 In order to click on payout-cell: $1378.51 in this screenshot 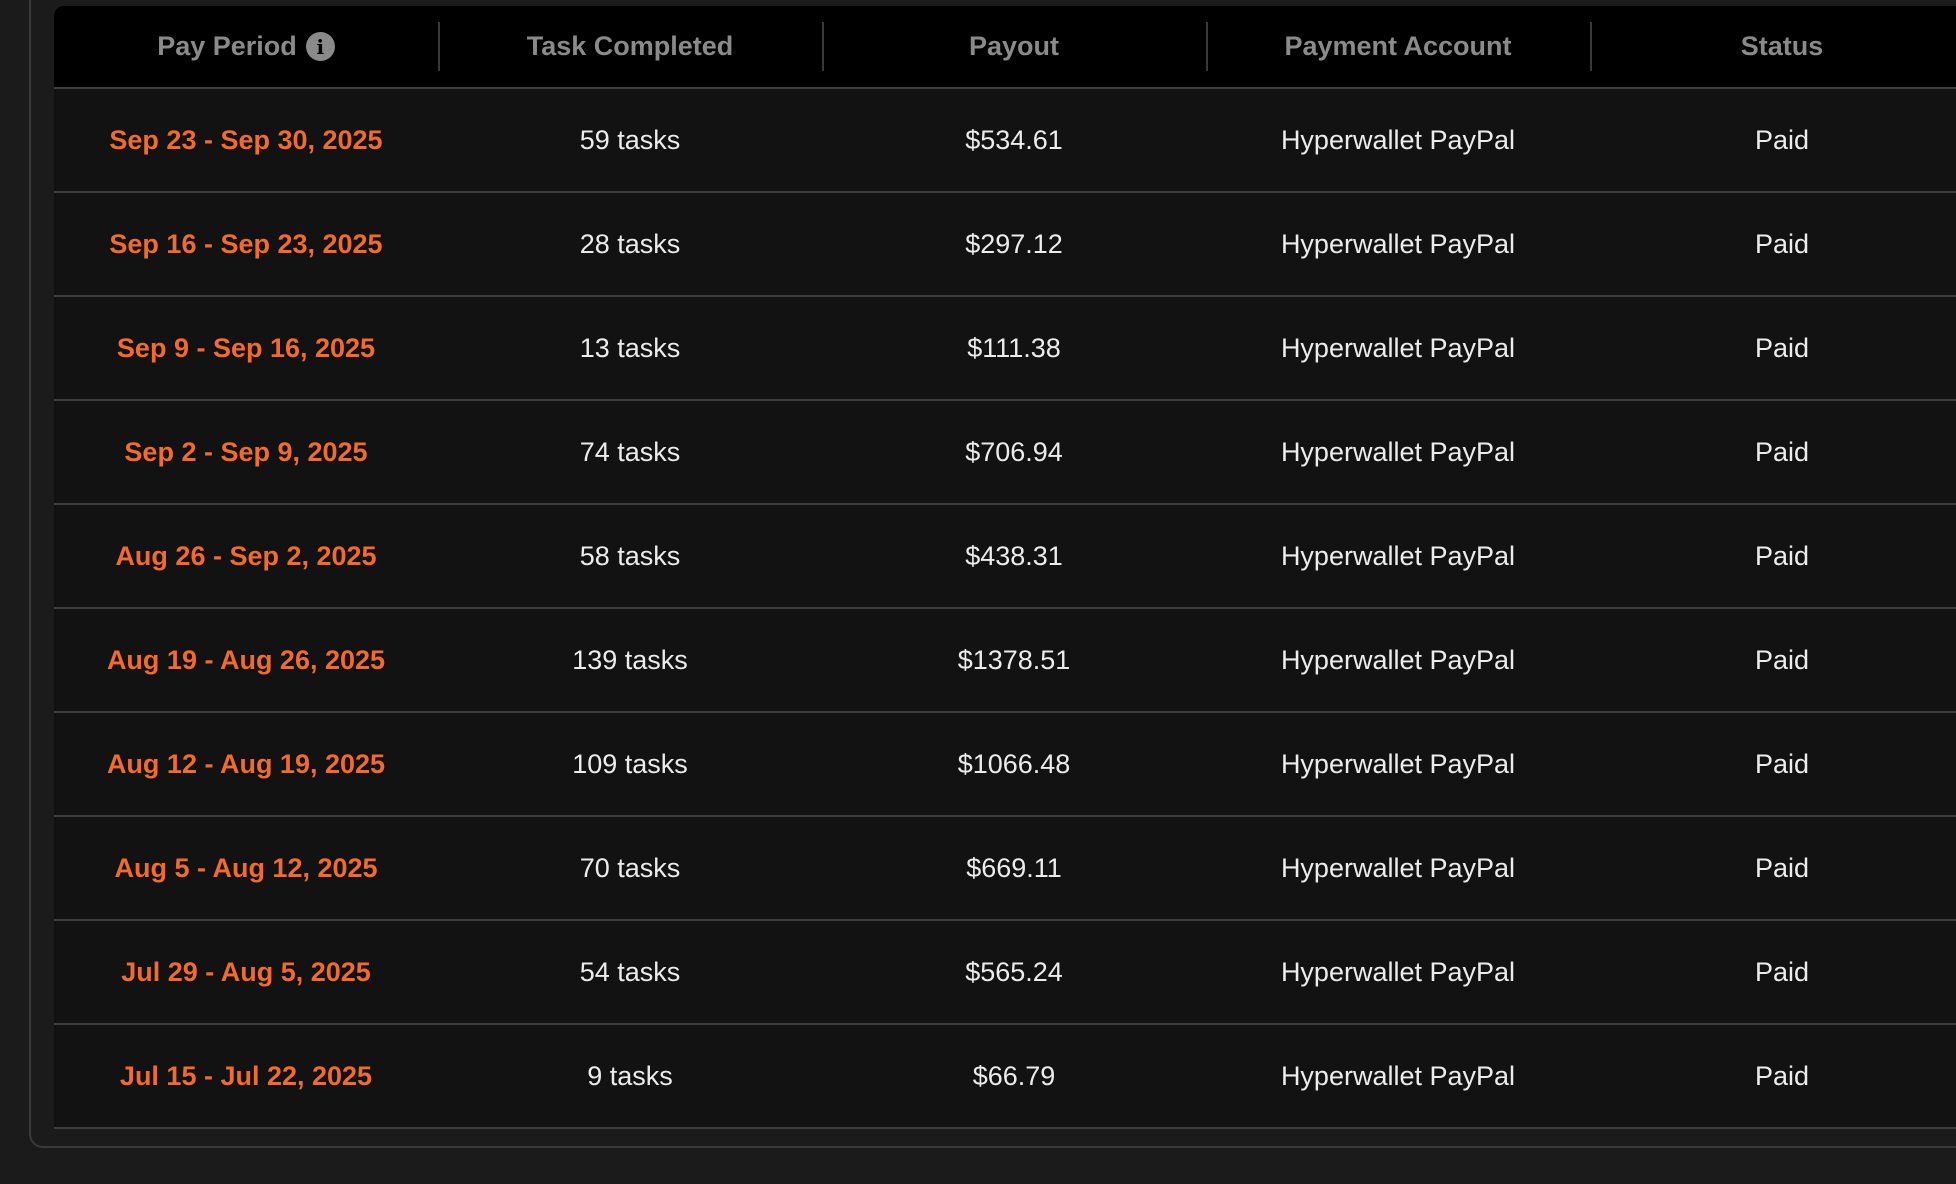, I will do `click(1014, 659)`.